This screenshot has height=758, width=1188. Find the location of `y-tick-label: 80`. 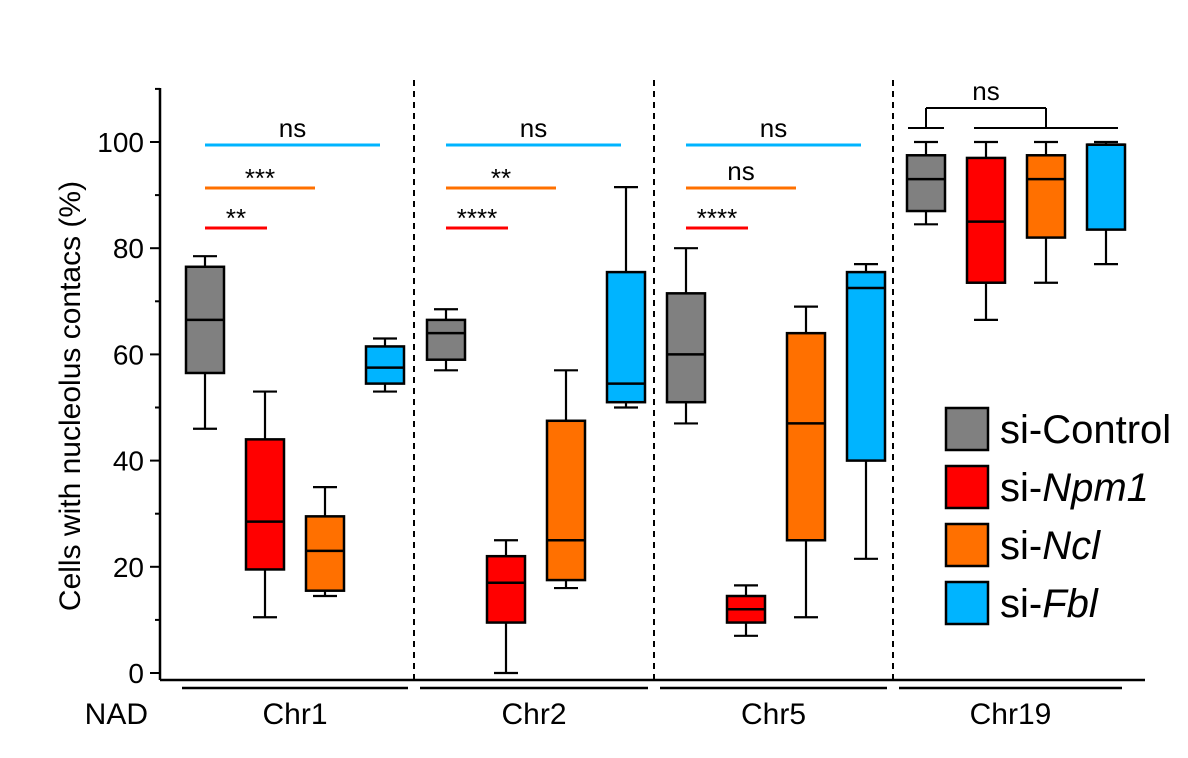

y-tick-label: 80 is located at coordinates (128, 248).